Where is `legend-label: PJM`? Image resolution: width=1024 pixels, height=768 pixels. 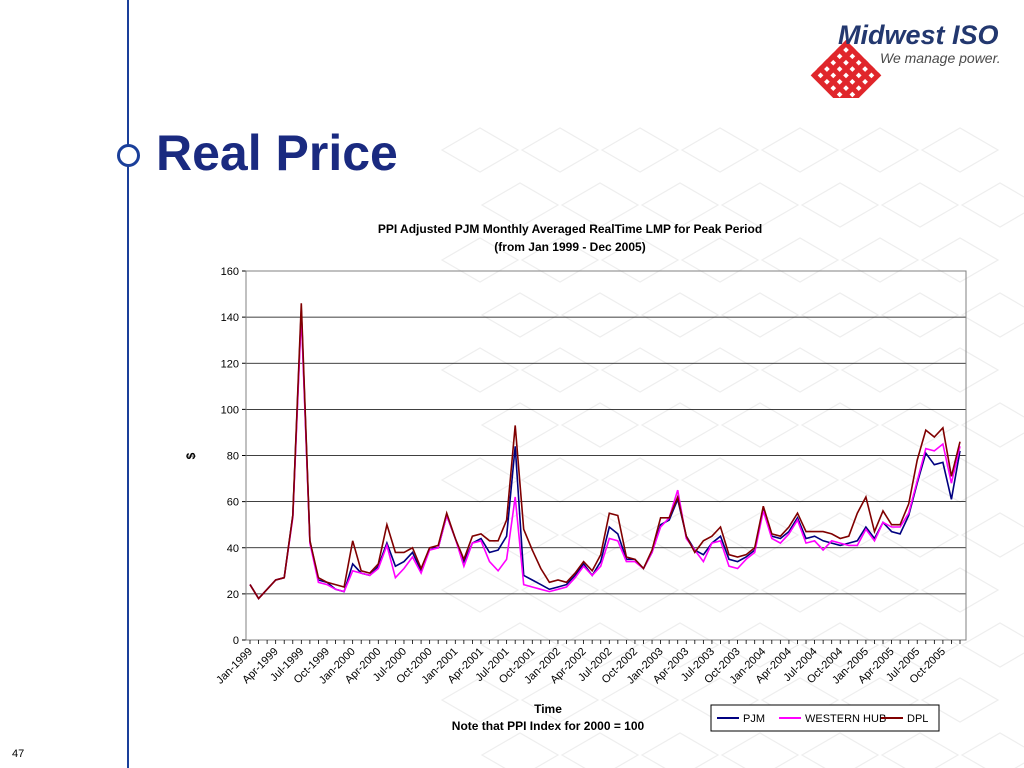
legend-label: PJM is located at coordinates (754, 719).